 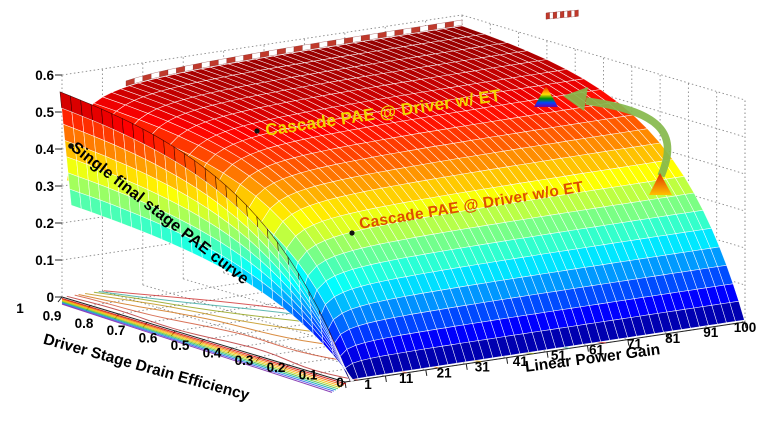 What do you see at coordinates (180, 345) in the screenshot?
I see `y-tick-label: 0.5` at bounding box center [180, 345].